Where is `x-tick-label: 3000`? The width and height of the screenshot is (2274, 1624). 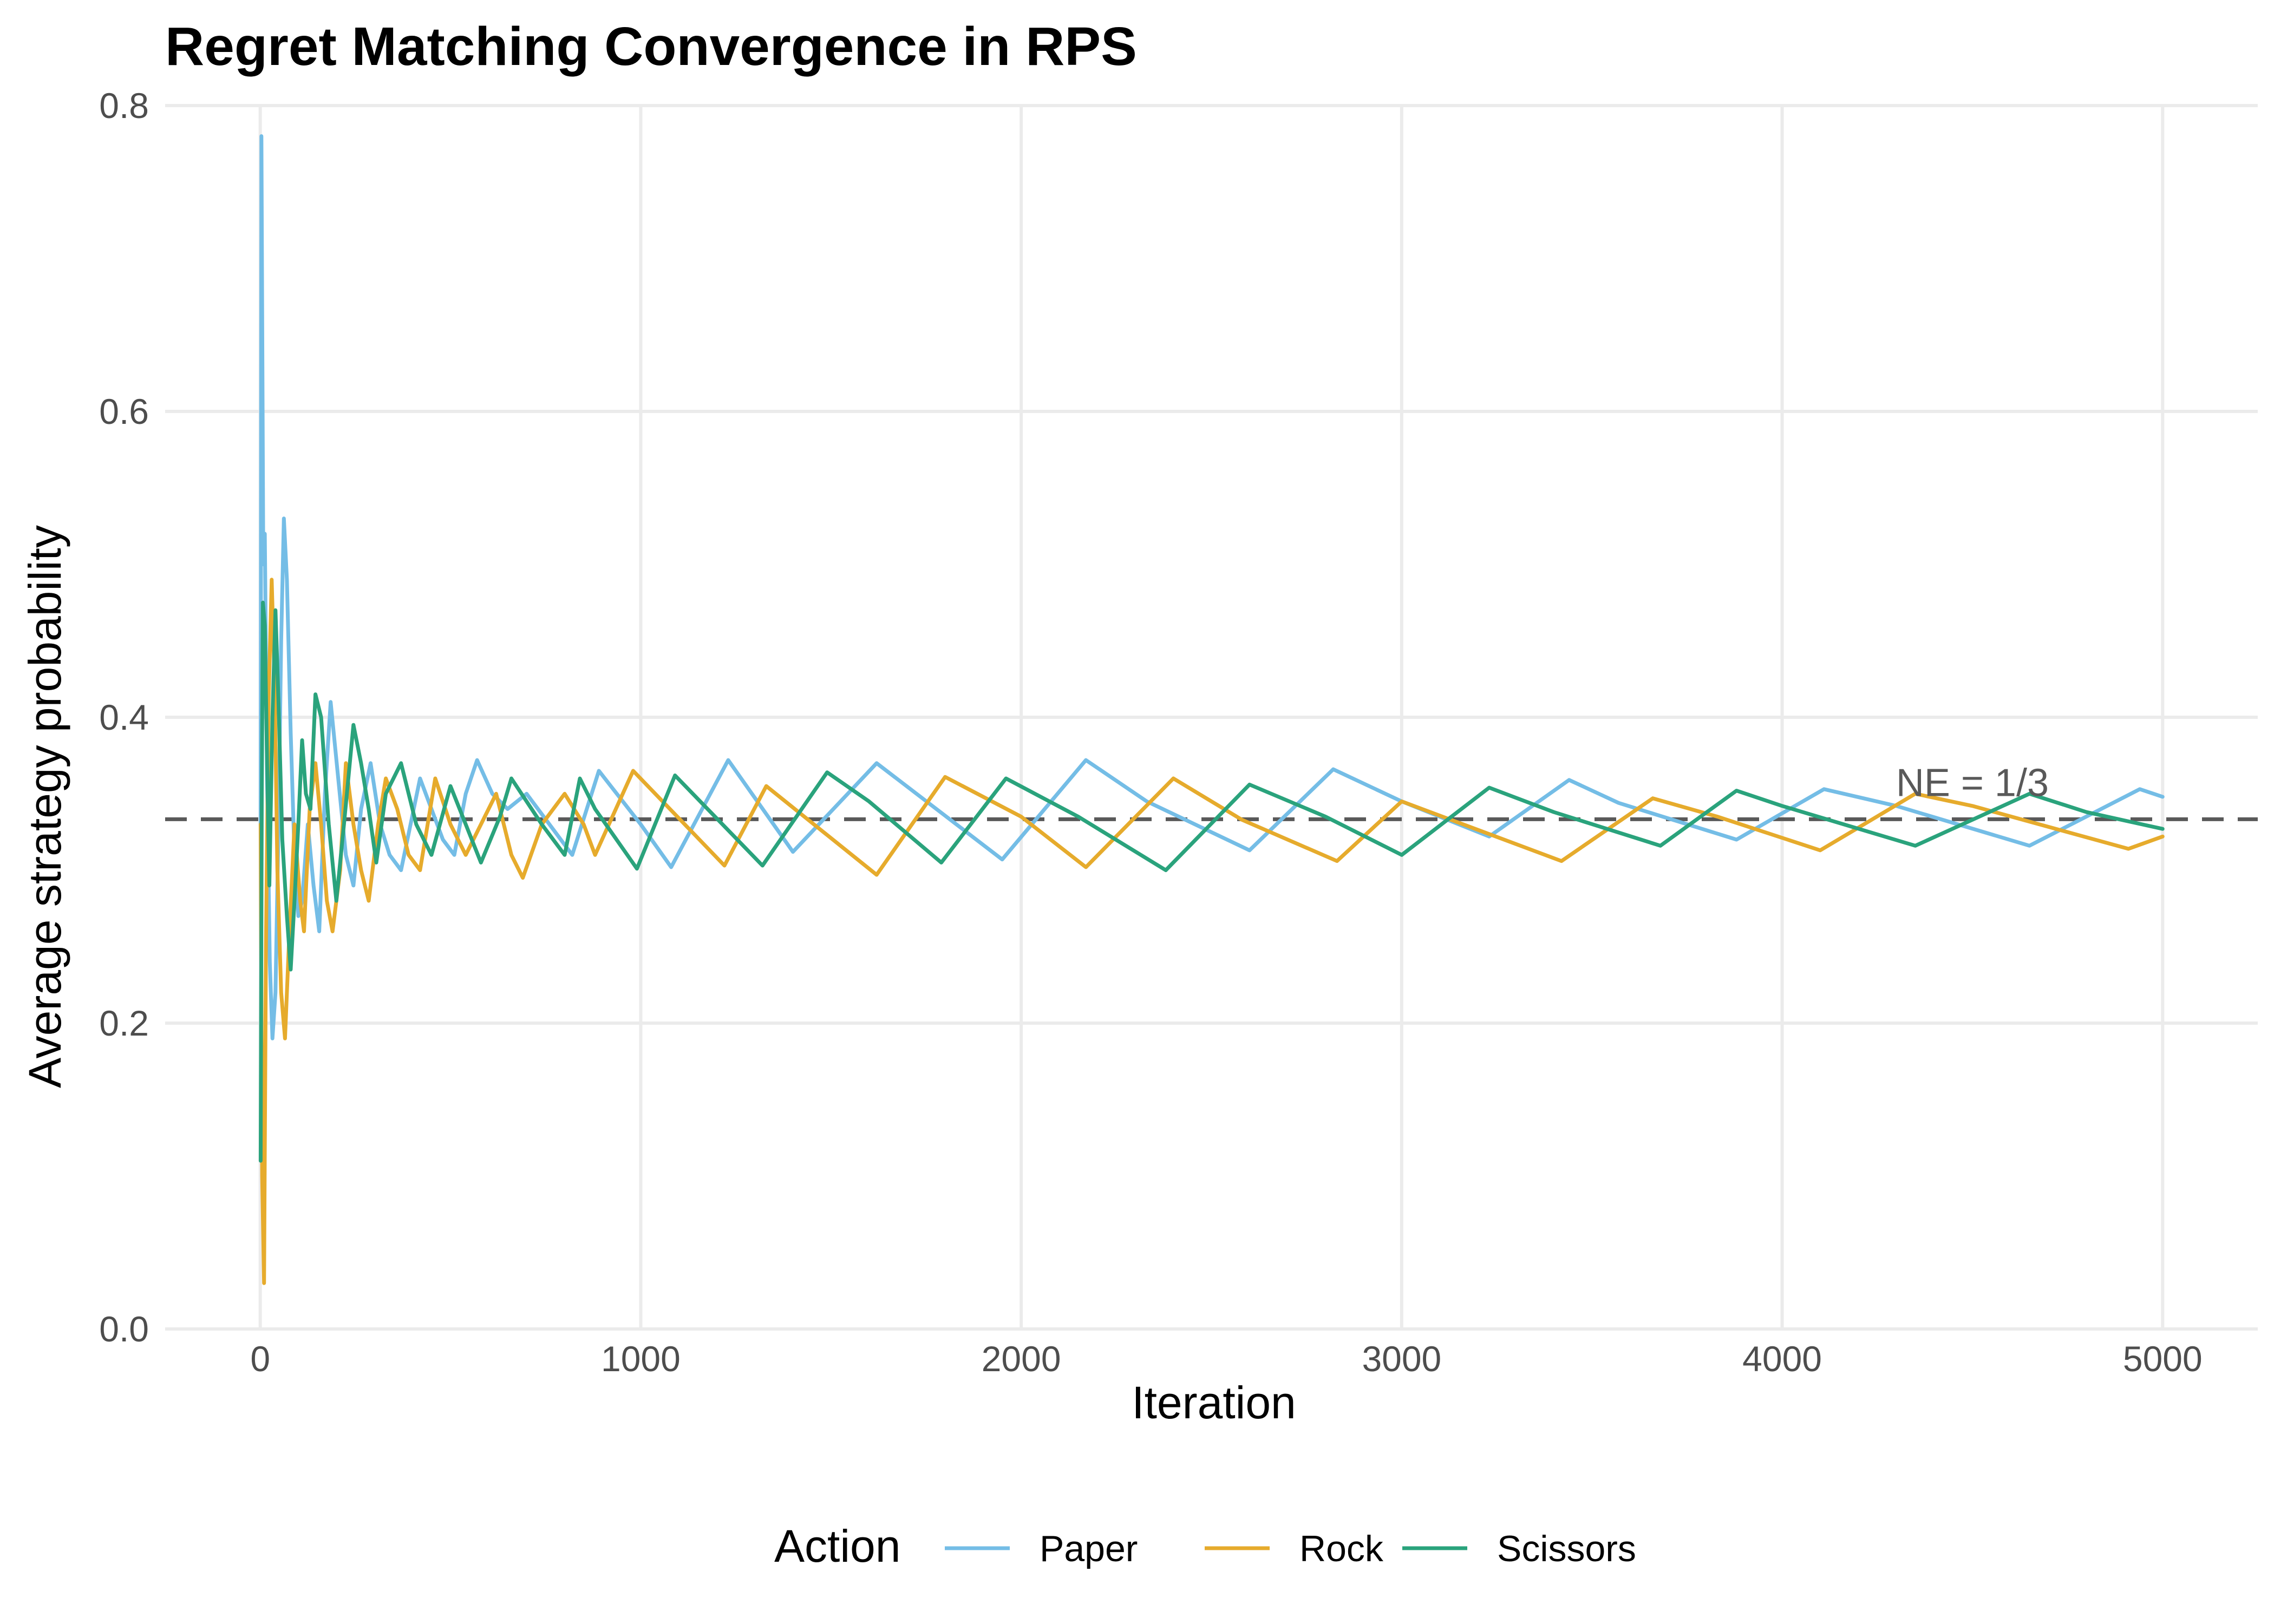 x-tick-label: 3000 is located at coordinates (1402, 1359).